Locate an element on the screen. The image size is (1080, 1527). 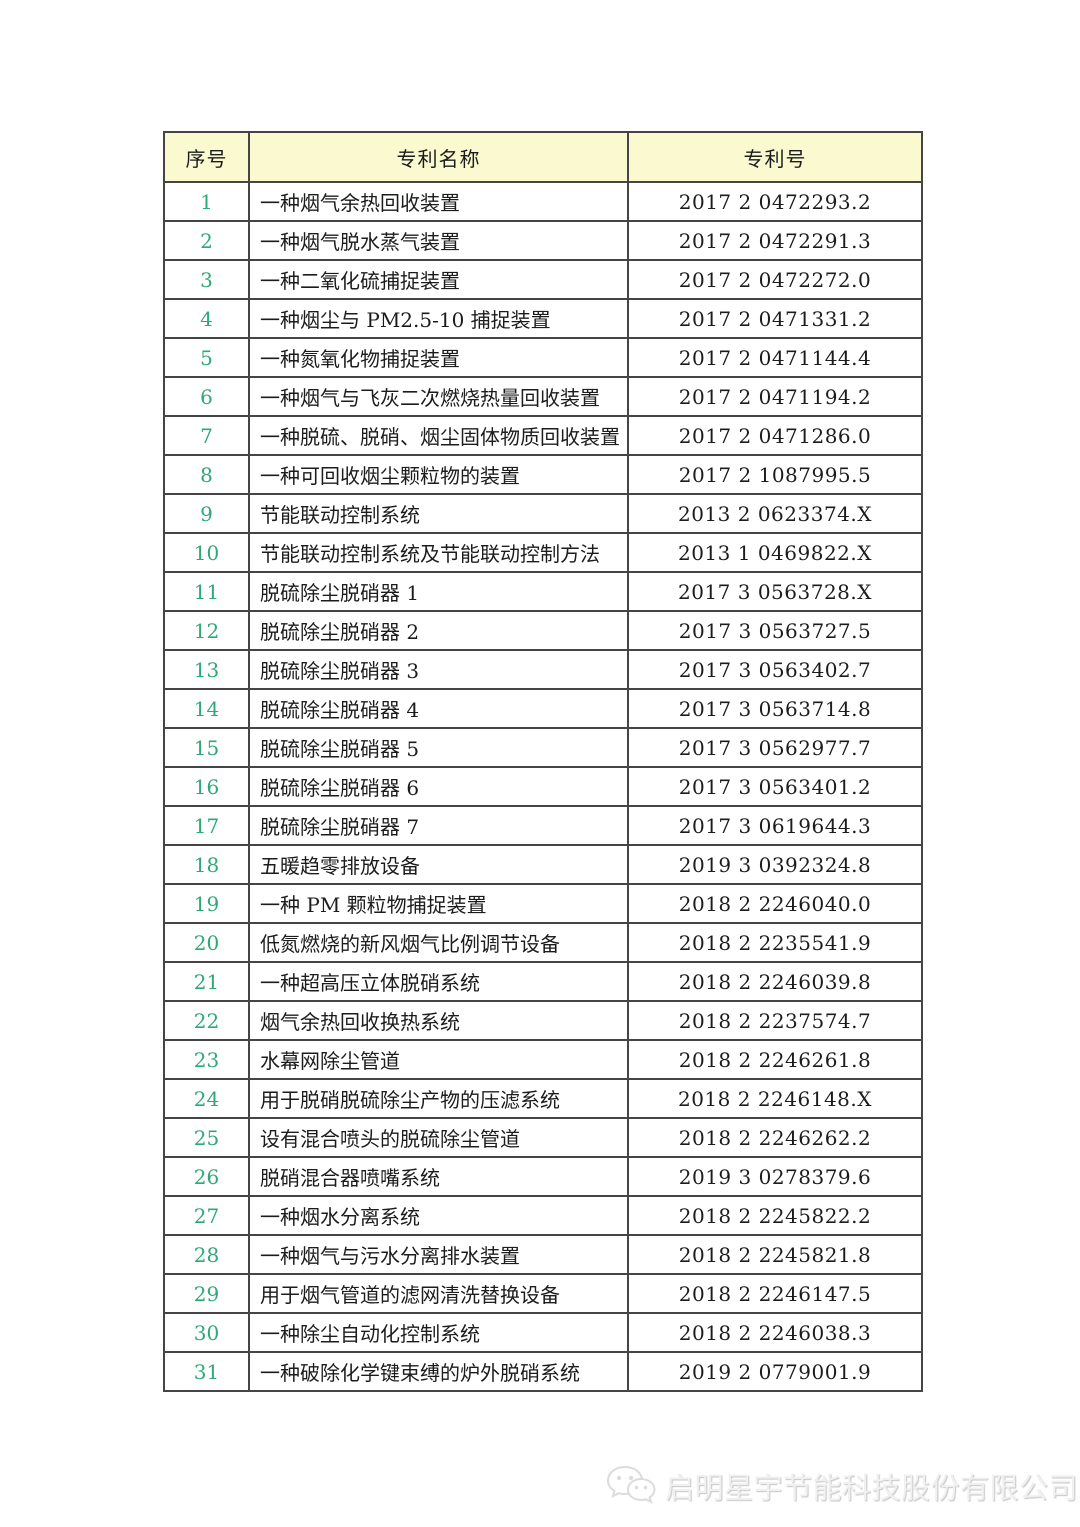
patent-number-cell: 2017 2 0471194.2 is located at coordinates (775, 396).